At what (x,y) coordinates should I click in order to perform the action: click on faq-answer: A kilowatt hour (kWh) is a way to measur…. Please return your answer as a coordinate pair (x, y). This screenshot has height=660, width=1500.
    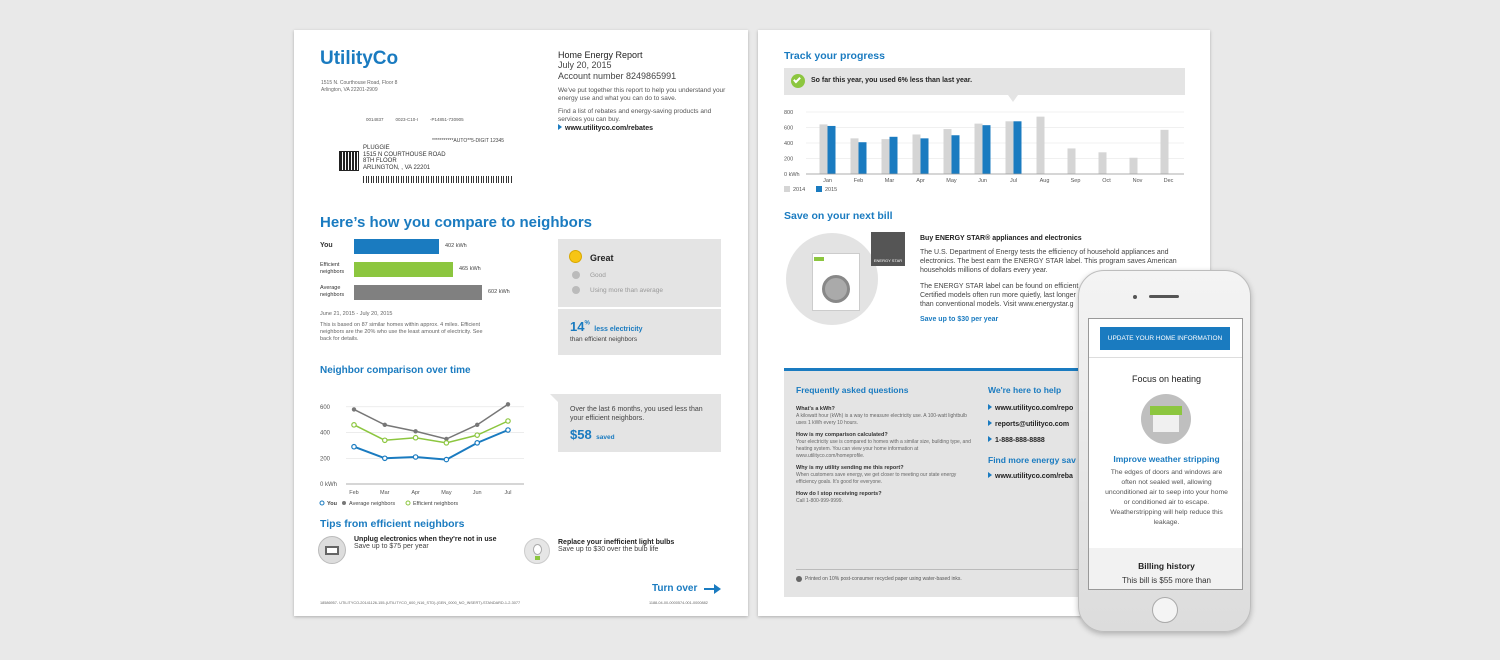
    Looking at the image, I should click on (881, 419).